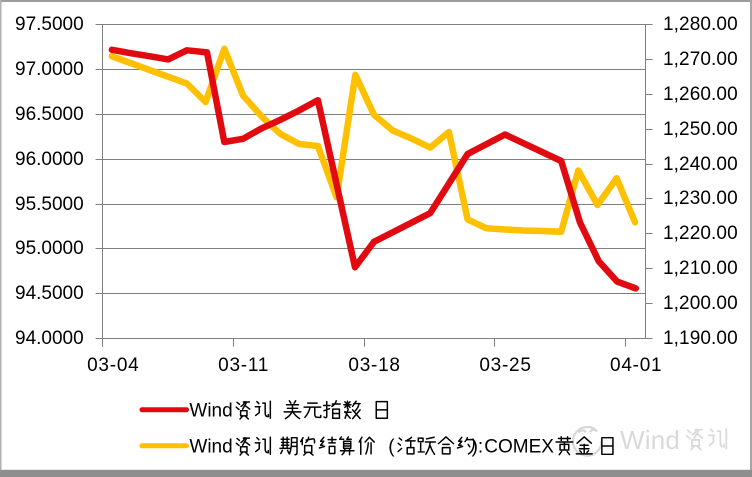  I want to click on svg-text: 94.0000, so click(49, 338).